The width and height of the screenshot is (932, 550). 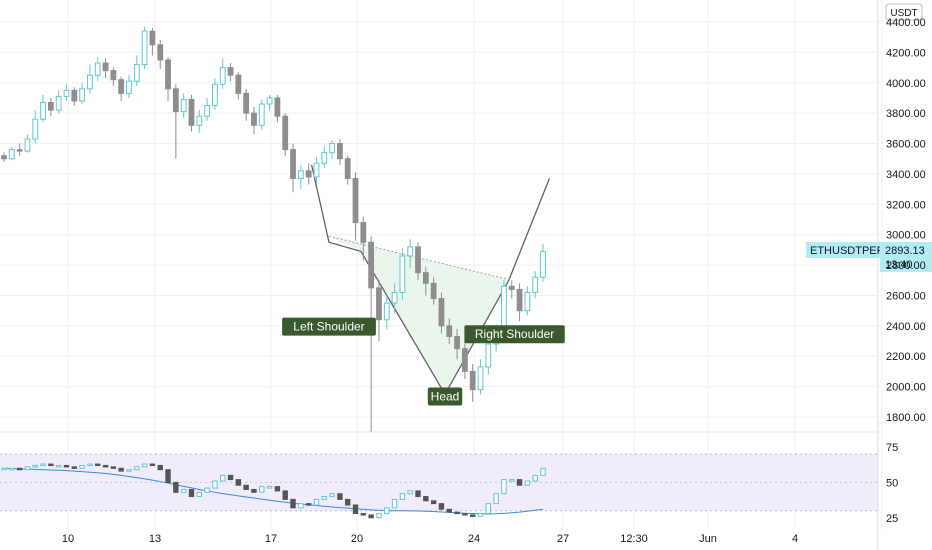 I want to click on pattern-label: Right Shoulder, so click(x=514, y=334).